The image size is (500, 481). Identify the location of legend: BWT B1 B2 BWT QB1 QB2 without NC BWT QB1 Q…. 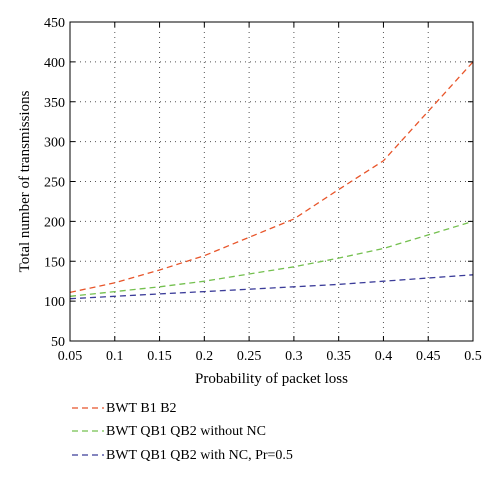
(182, 432).